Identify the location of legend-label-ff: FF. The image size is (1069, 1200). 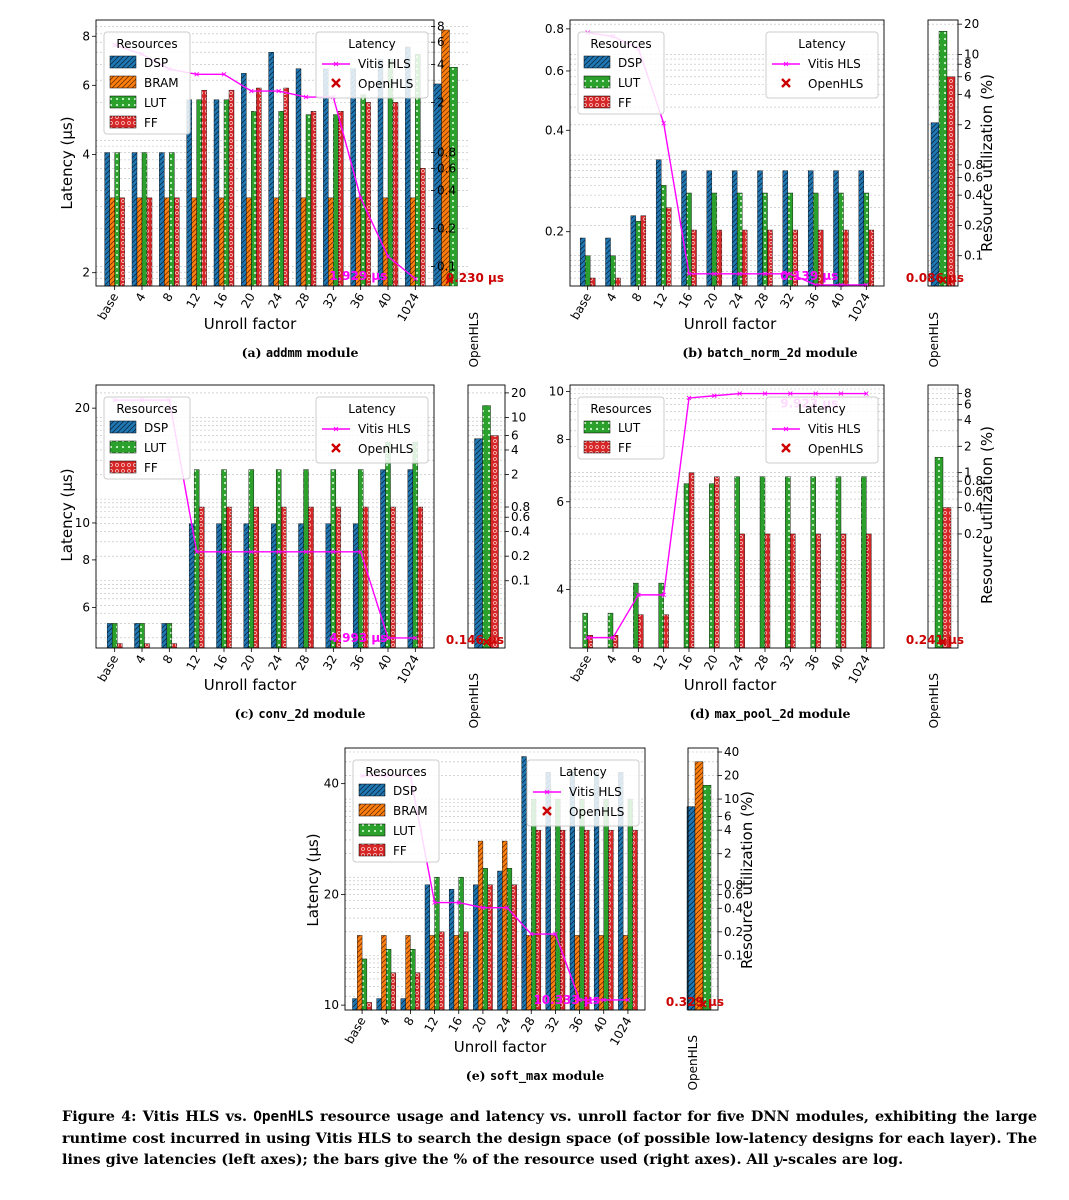
(625, 448).